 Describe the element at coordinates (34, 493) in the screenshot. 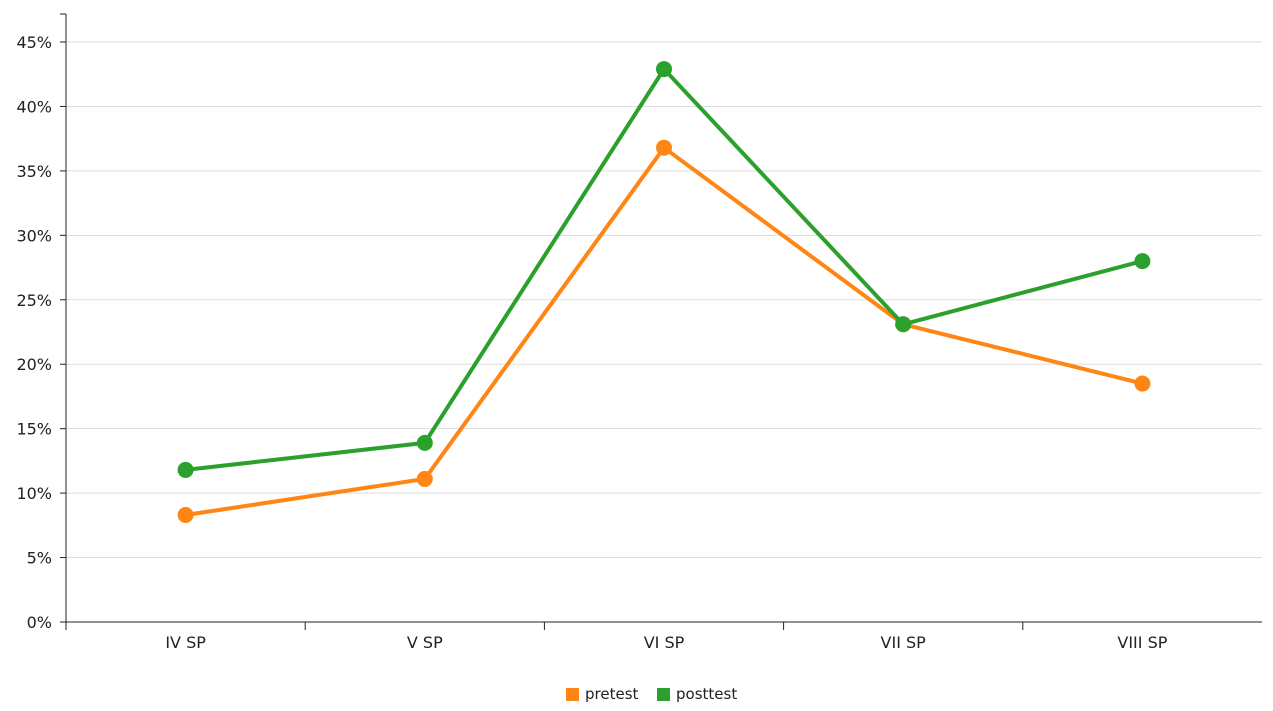

I see `y-tick-label: 10%` at that location.